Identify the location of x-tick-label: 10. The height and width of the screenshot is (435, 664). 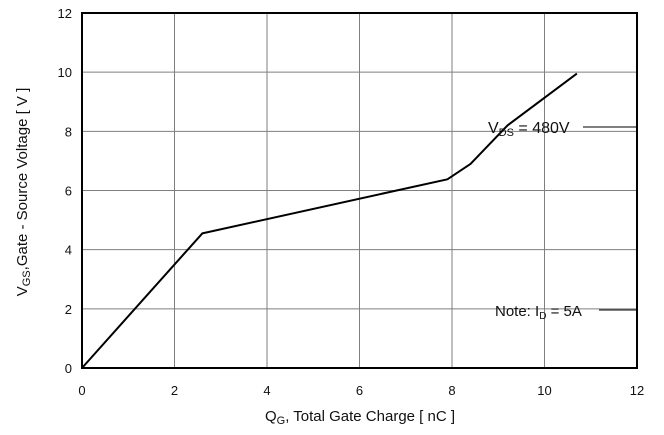
(544, 390).